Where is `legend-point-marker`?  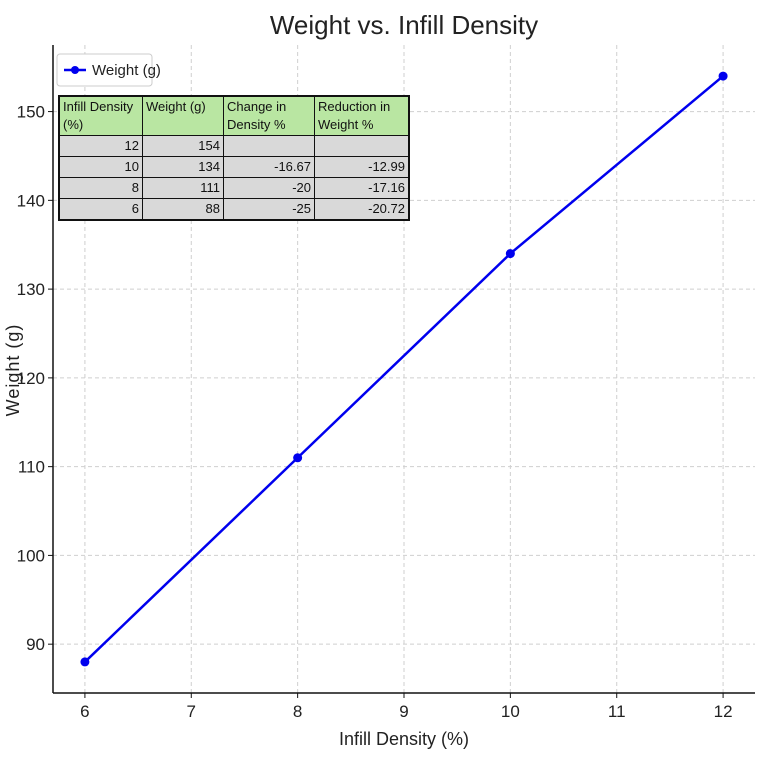 legend-point-marker is located at coordinates (75, 70).